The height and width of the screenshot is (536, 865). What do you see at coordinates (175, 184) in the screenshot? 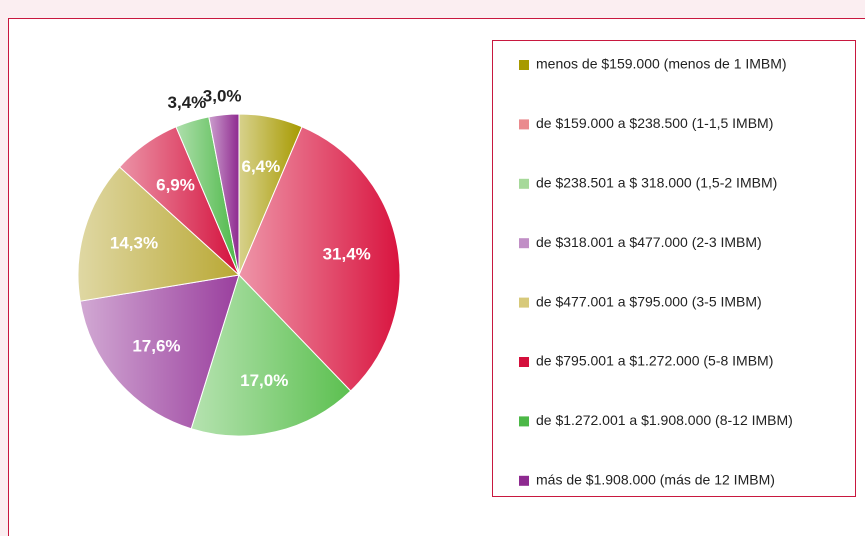
I see `value-label: 6,9%` at bounding box center [175, 184].